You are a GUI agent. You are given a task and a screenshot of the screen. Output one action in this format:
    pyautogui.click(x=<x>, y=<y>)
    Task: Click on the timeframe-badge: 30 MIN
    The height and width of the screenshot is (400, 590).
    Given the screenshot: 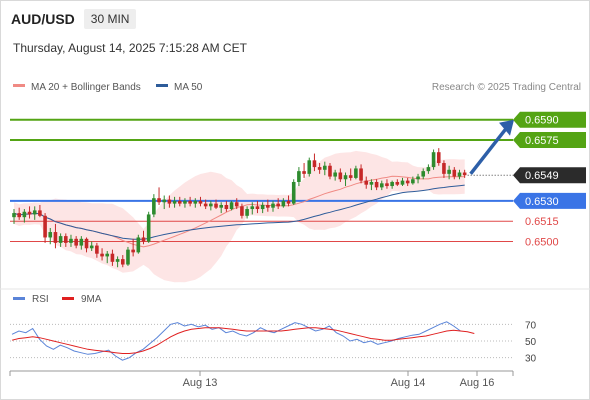 What is the action you would take?
    pyautogui.click(x=110, y=19)
    